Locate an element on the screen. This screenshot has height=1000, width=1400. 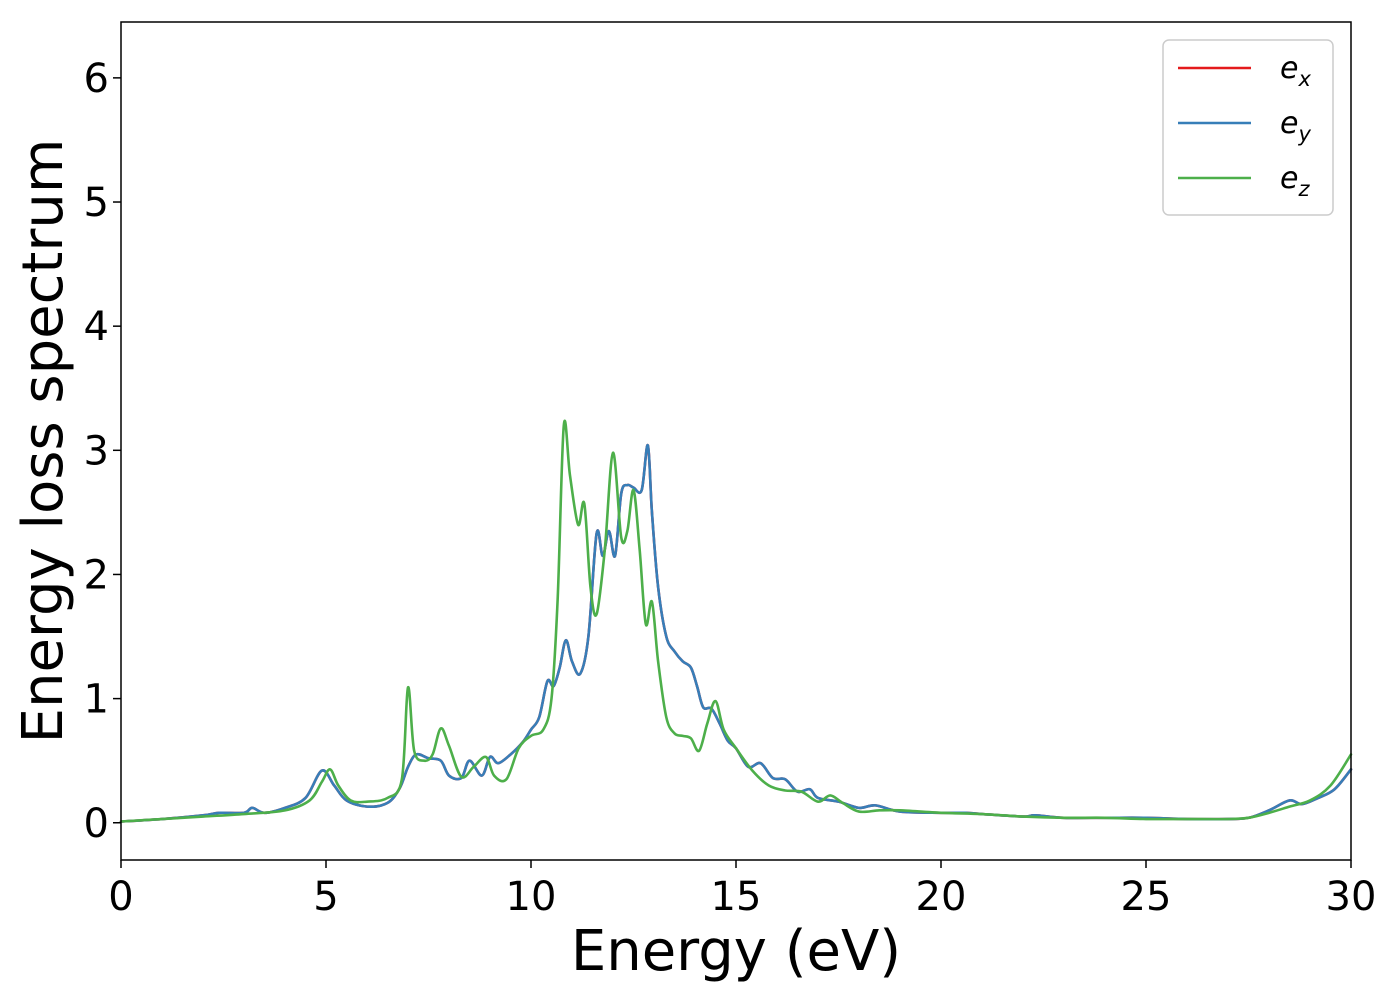
y-tick-label: 4 is located at coordinates (96, 327).